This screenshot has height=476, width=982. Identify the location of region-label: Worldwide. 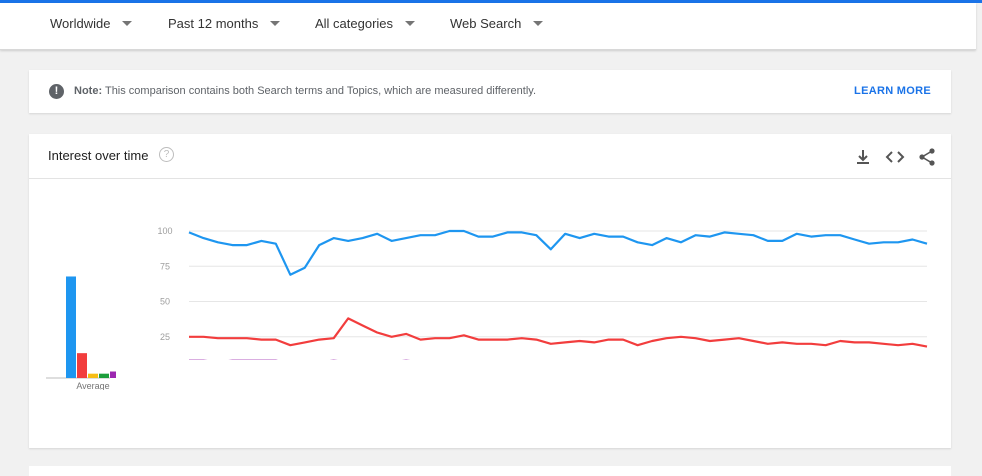
(80, 23).